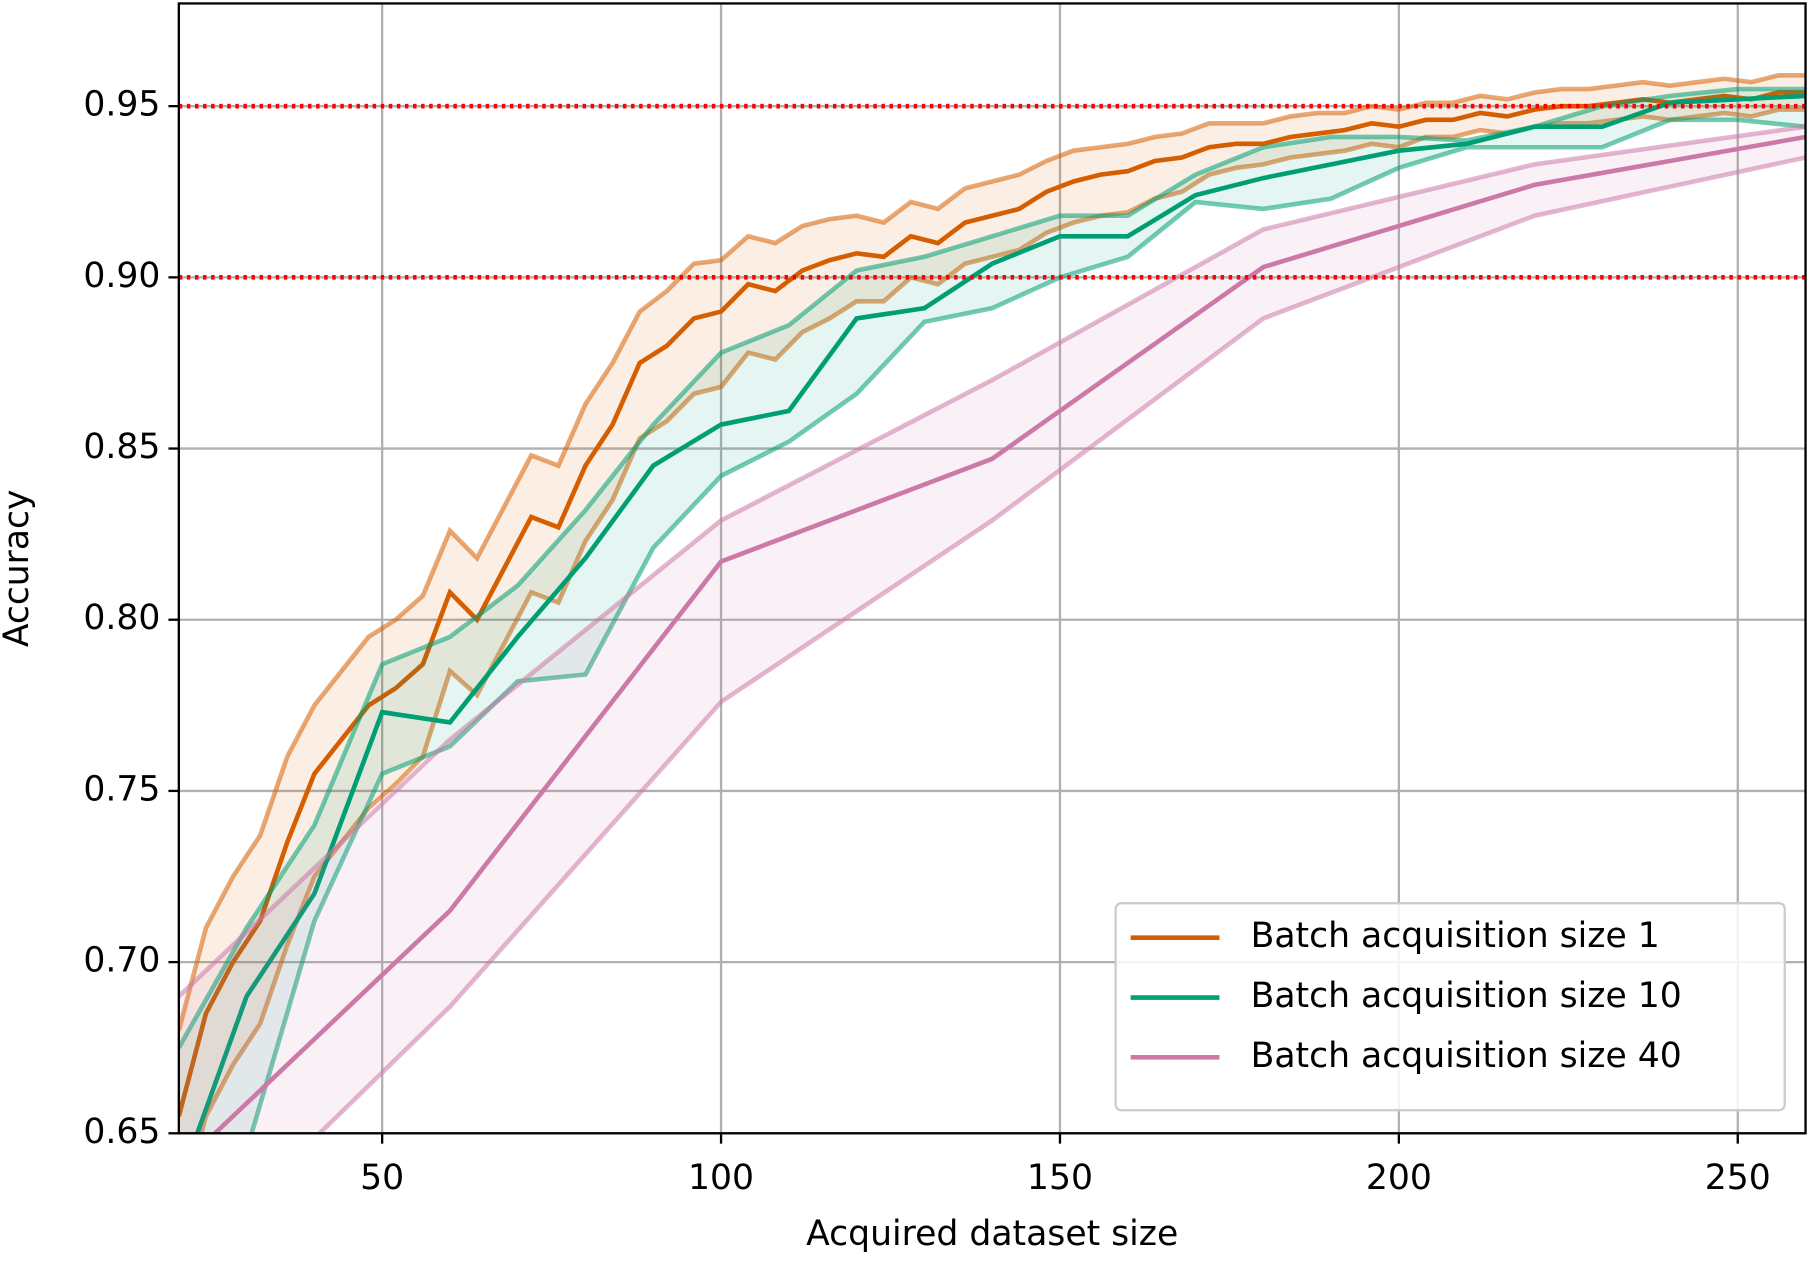 The image size is (1809, 1265). Describe the element at coordinates (721, 1178) in the screenshot. I see `x-tick-label: 100` at that location.